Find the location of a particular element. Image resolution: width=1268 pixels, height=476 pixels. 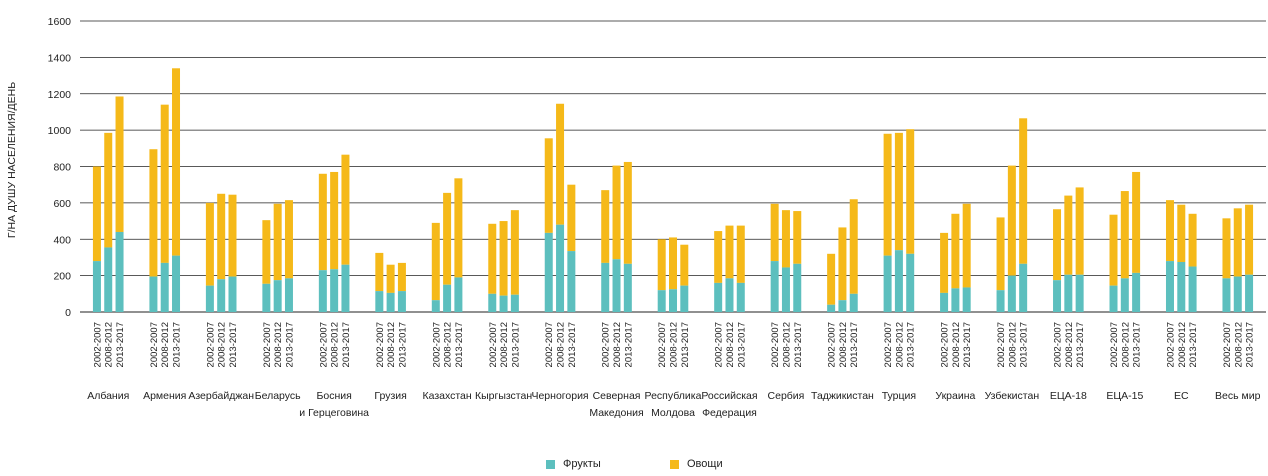

category-label: Турция is located at coordinates (899, 396).